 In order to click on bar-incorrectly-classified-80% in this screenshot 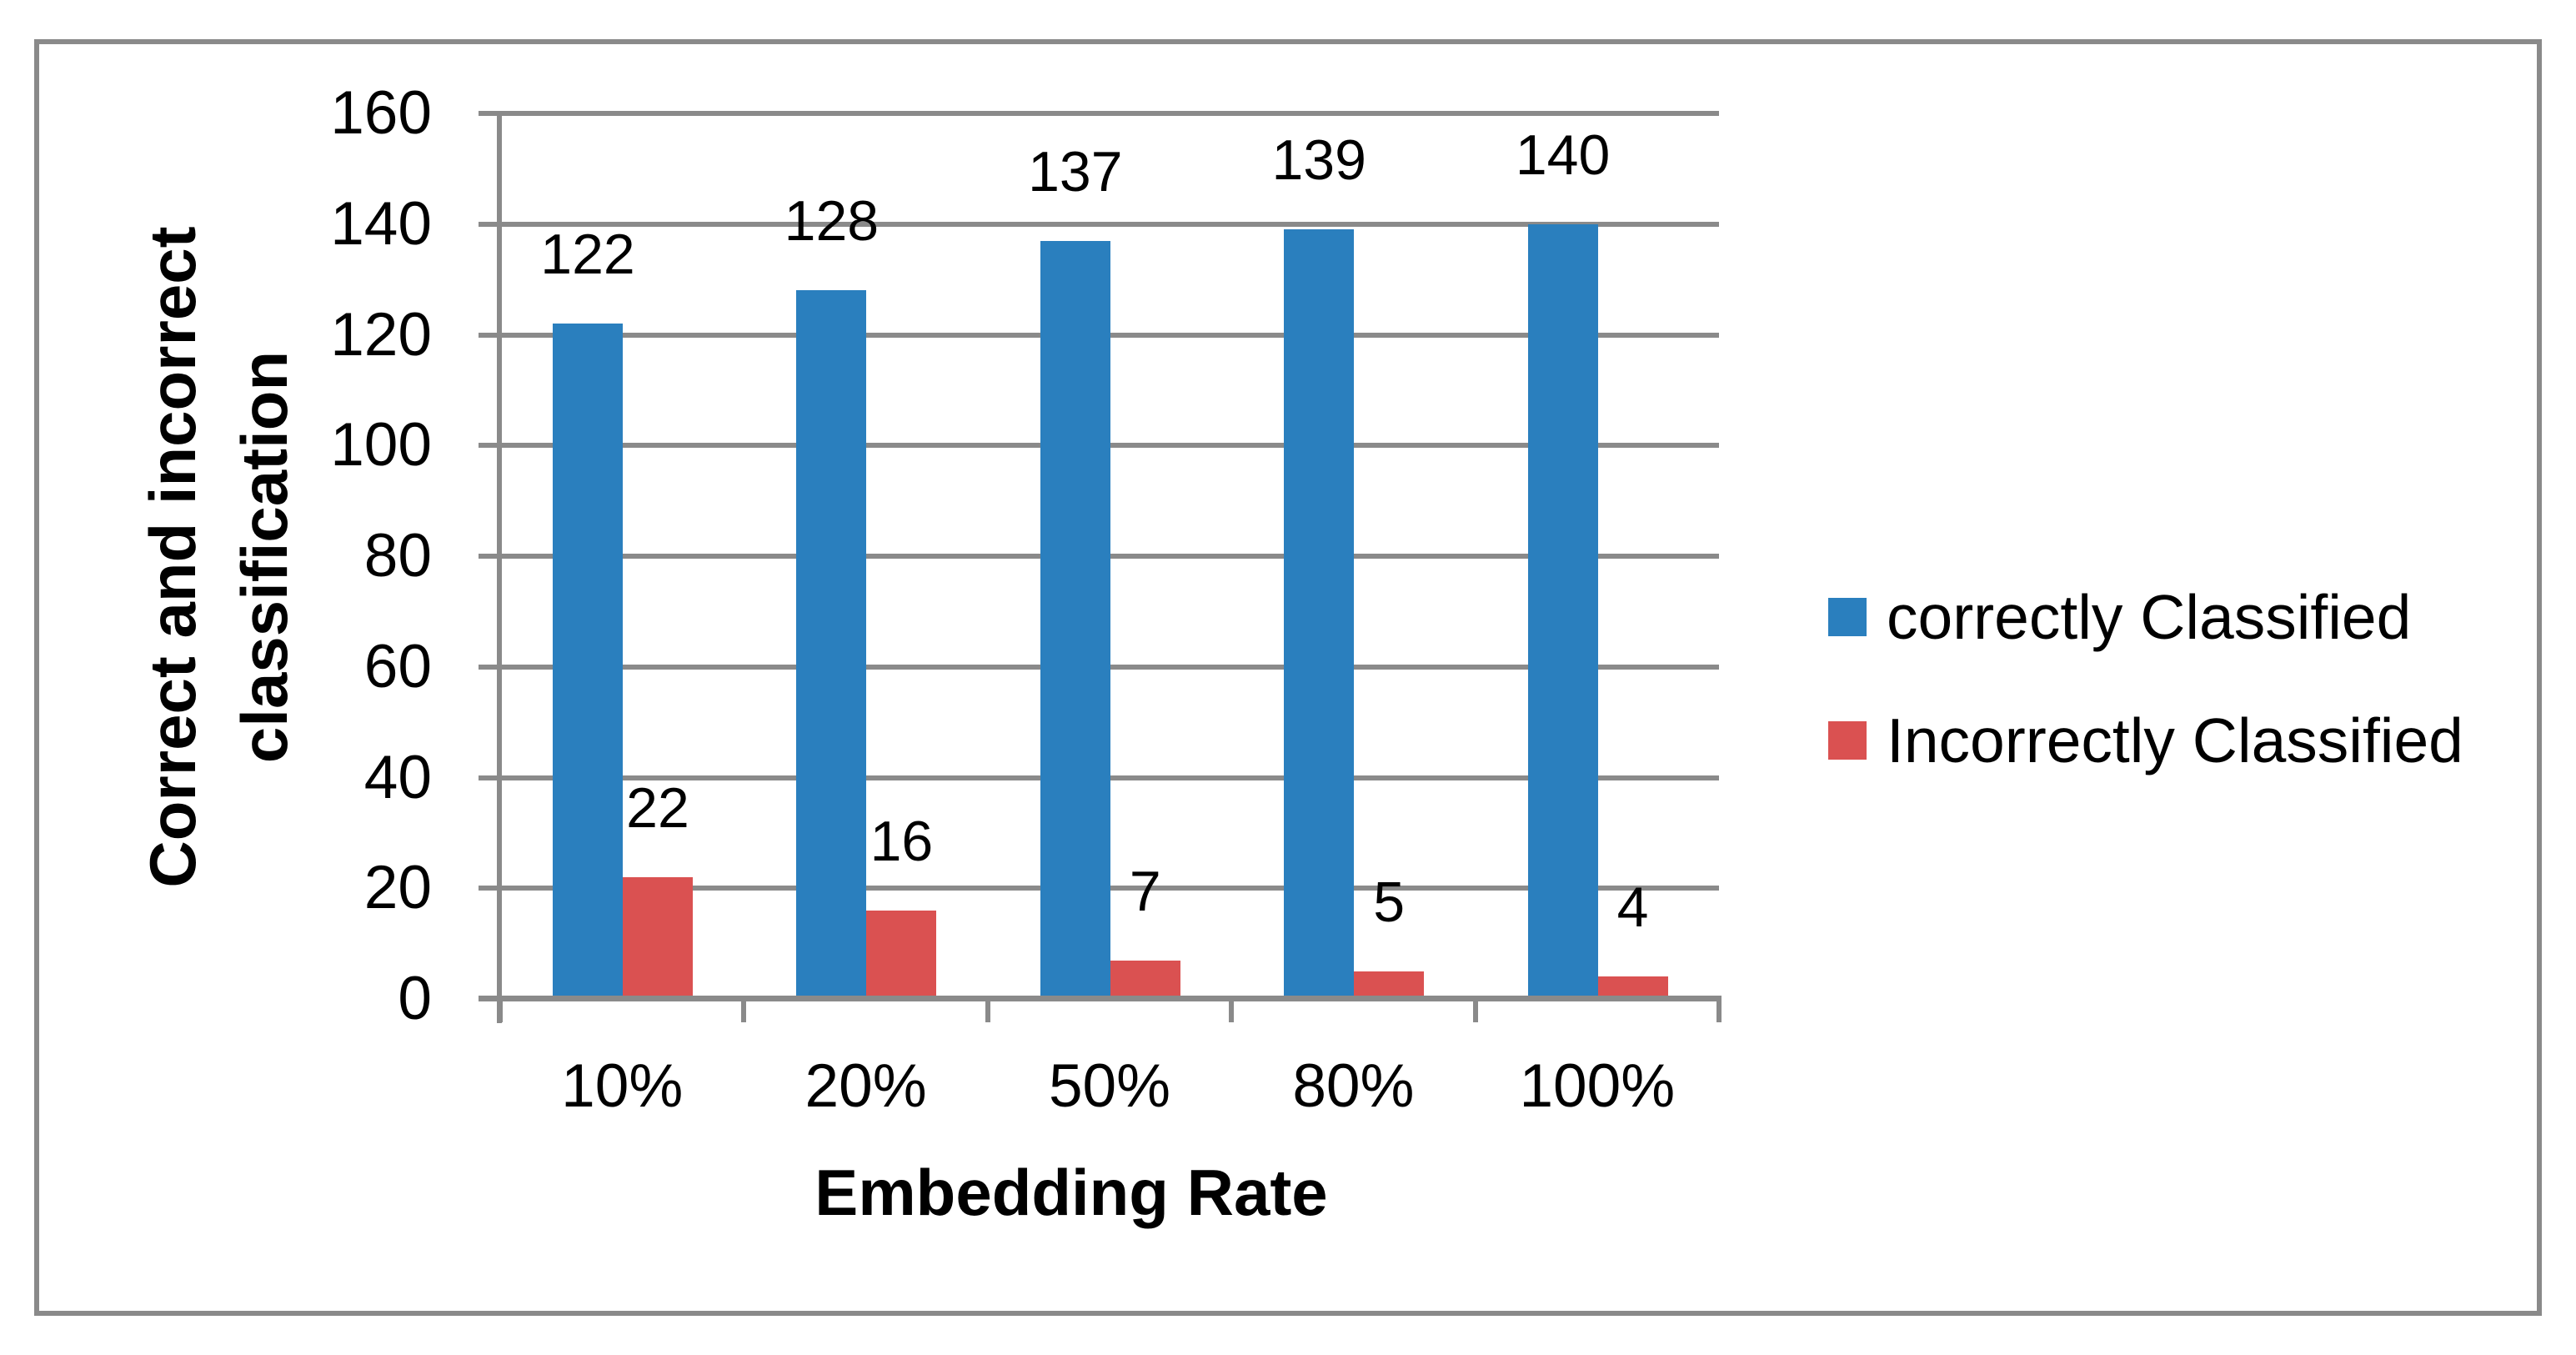, I will do `click(1389, 985)`.